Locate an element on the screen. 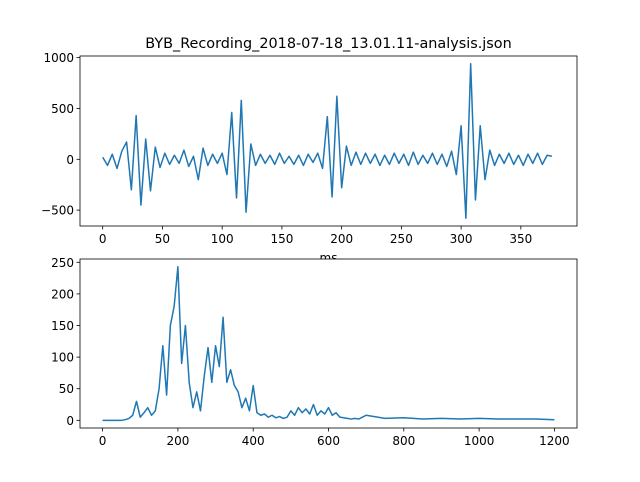 Image resolution: width=640 pixels, height=482 pixels. y-tick-label: 1000 is located at coordinates (58, 58).